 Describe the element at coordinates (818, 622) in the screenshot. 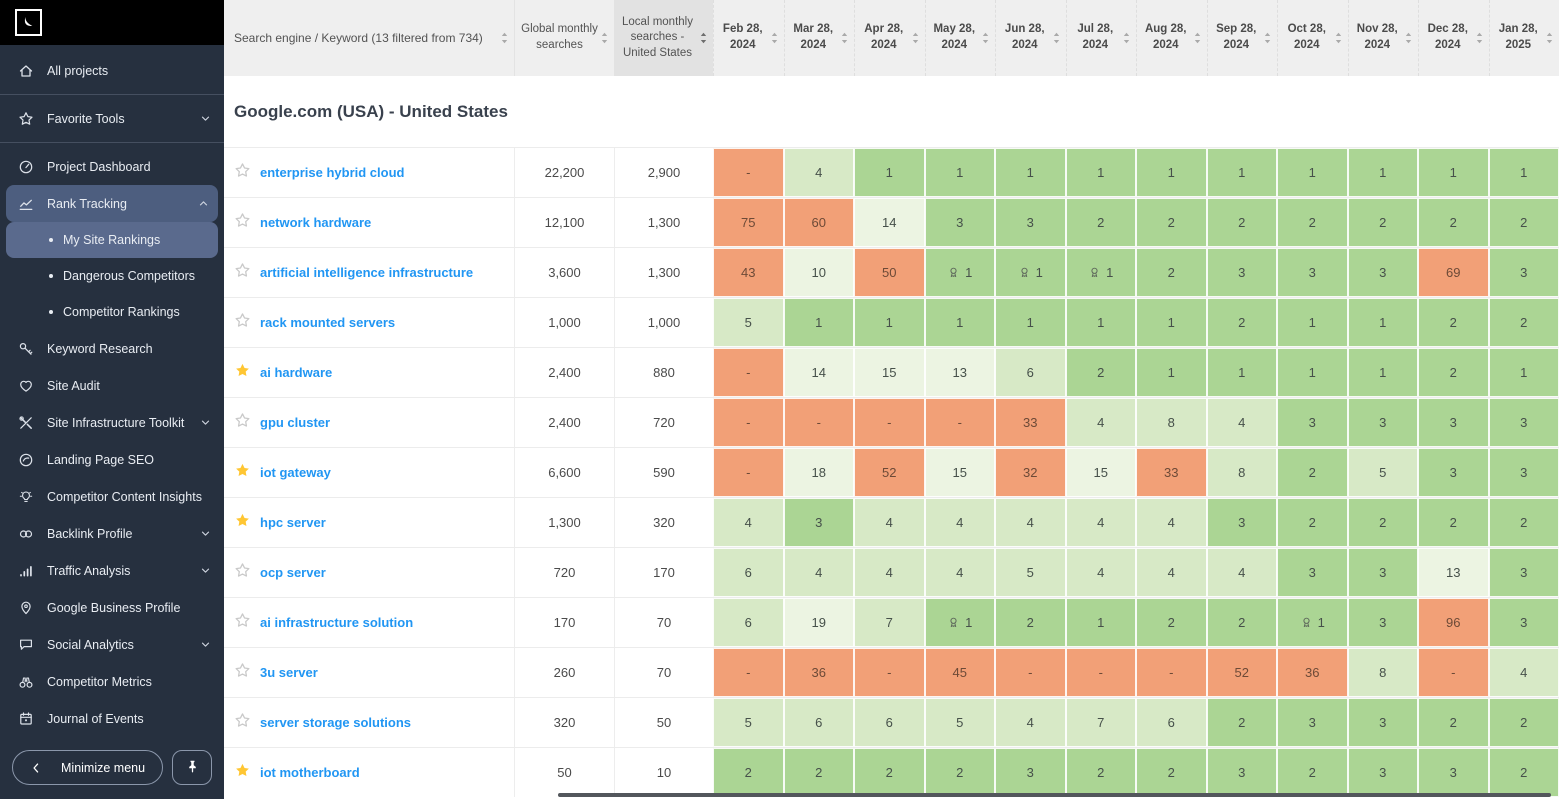

I see `rank-cell: 19` at that location.